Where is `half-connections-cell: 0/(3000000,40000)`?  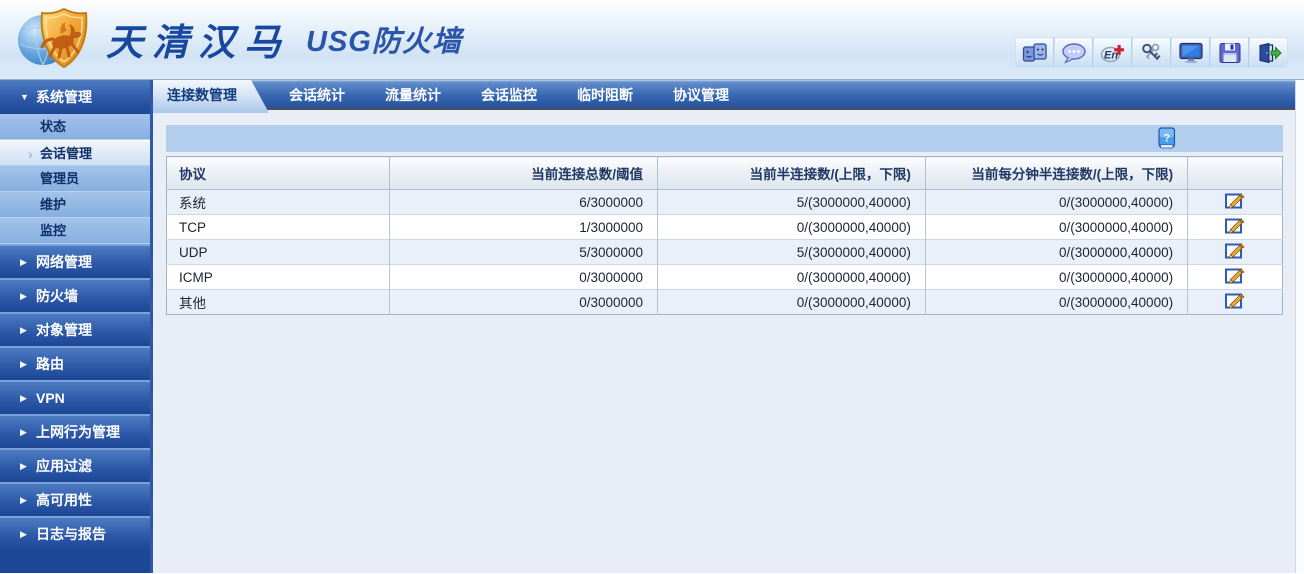 half-connections-cell: 0/(3000000,40000) is located at coordinates (791, 227).